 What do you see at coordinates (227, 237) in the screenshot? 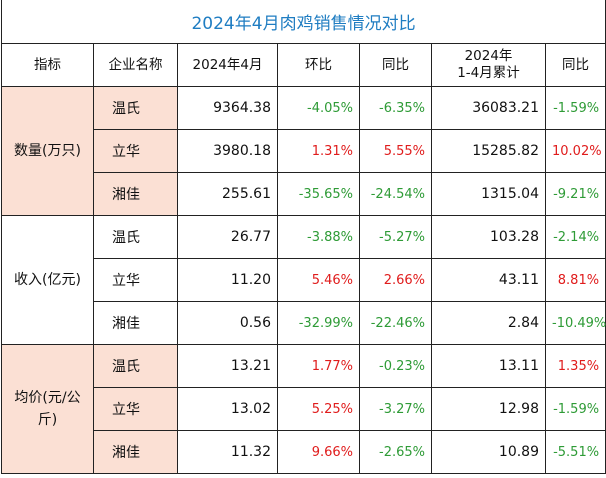
I see `value-cell: 26.77` at bounding box center [227, 237].